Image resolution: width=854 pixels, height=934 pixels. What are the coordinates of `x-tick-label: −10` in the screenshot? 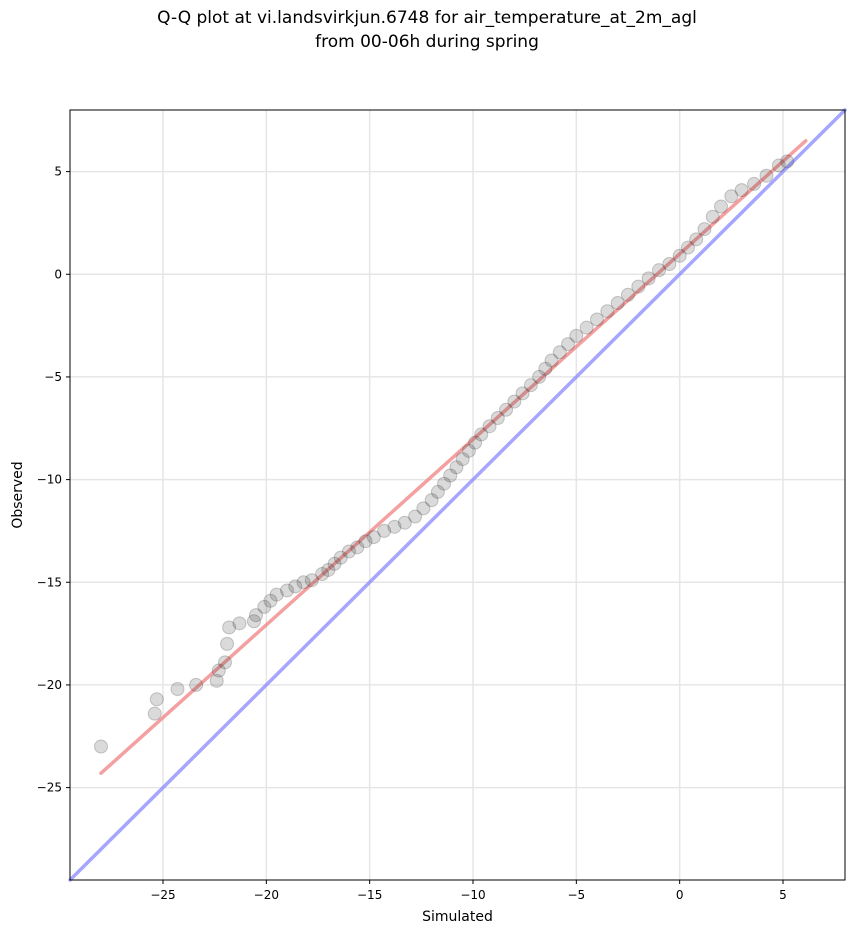 It's located at (472, 895).